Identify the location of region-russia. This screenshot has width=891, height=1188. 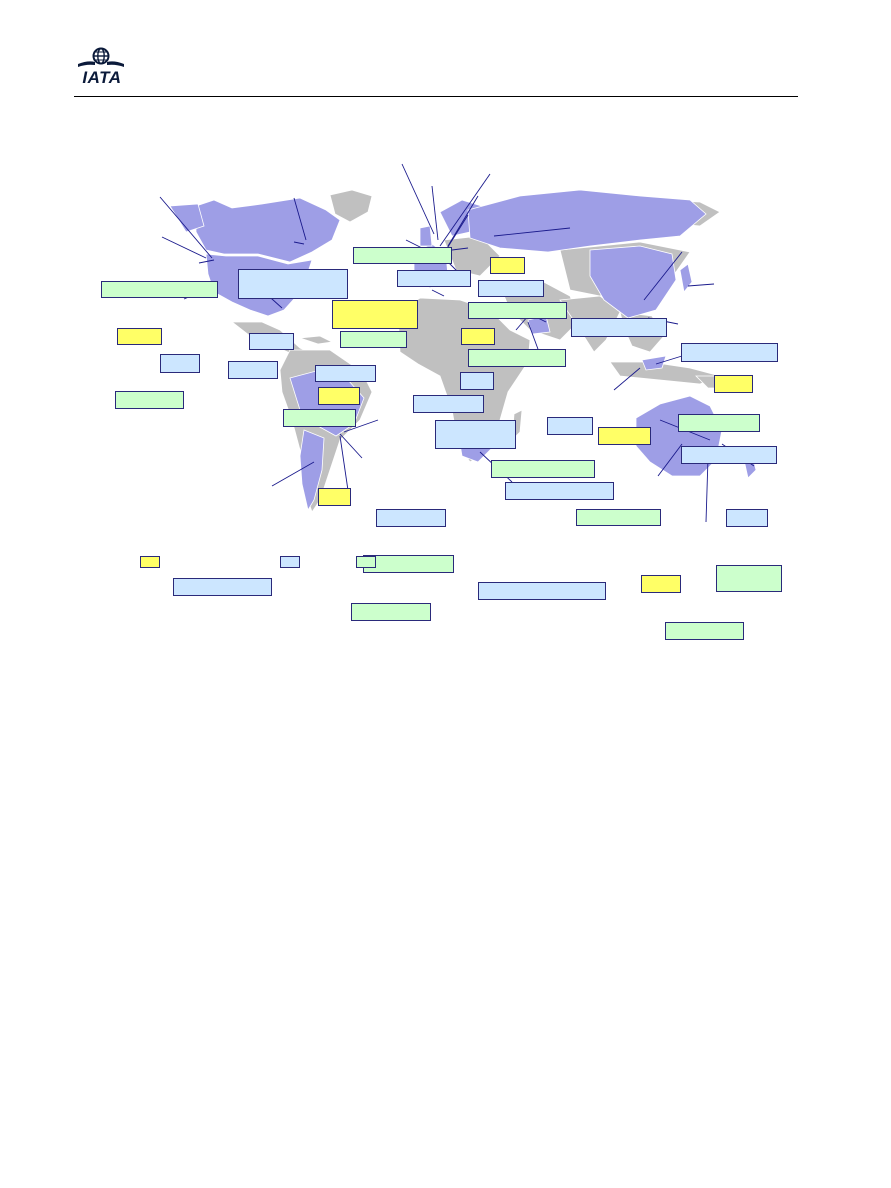
(587, 221).